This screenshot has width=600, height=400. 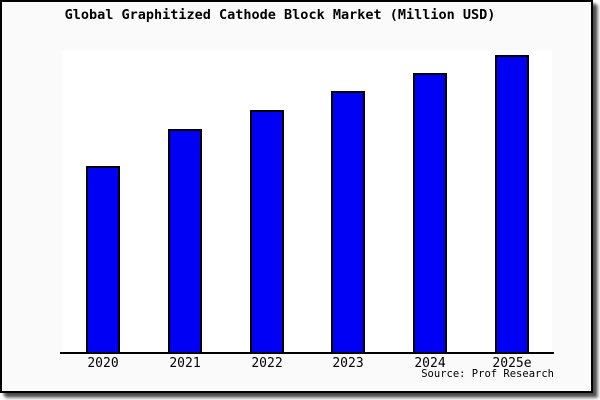 I want to click on x-tick-2022: 2022, so click(x=267, y=363).